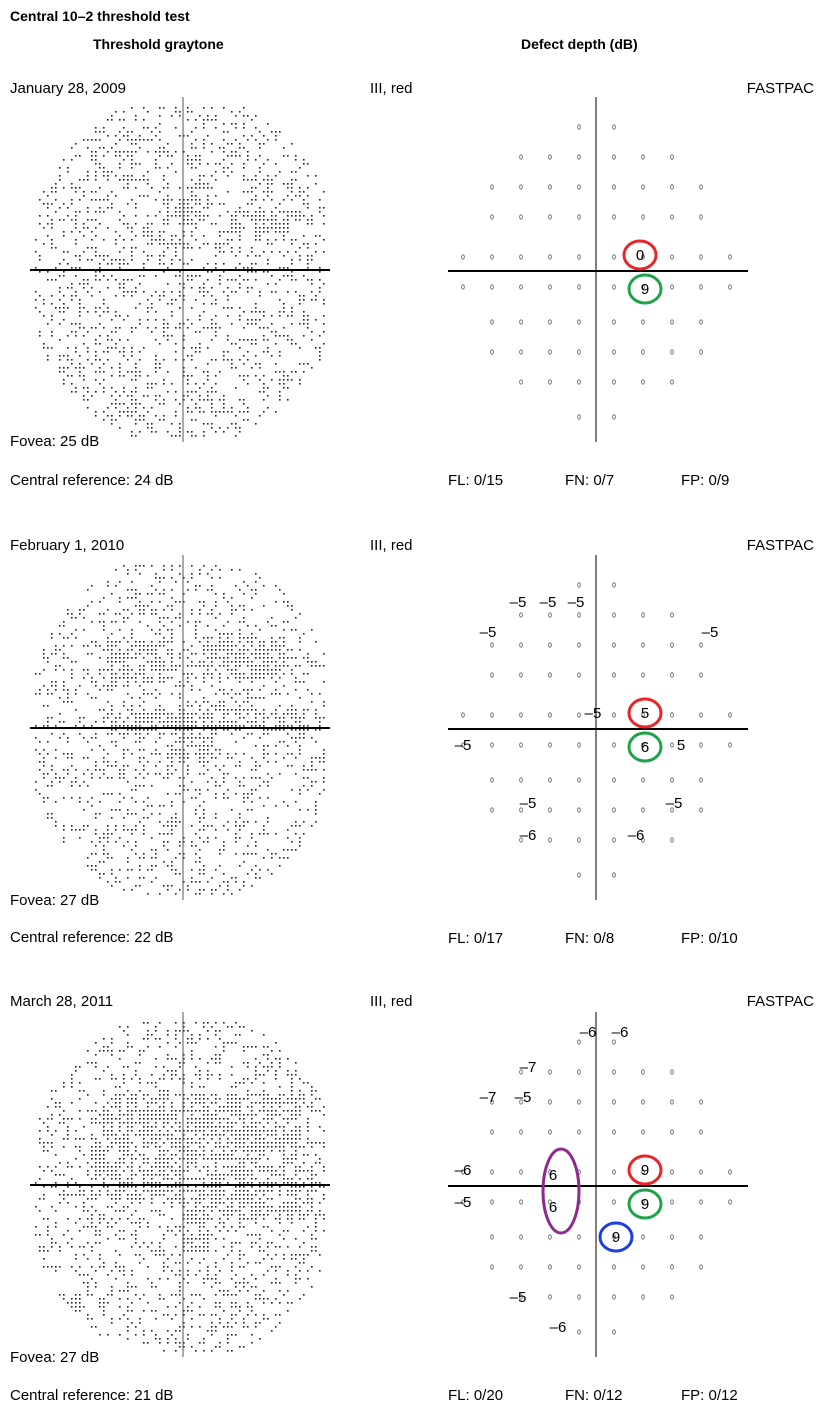 The image size is (816, 1406). What do you see at coordinates (645, 289) in the screenshot?
I see `highlight-circle` at bounding box center [645, 289].